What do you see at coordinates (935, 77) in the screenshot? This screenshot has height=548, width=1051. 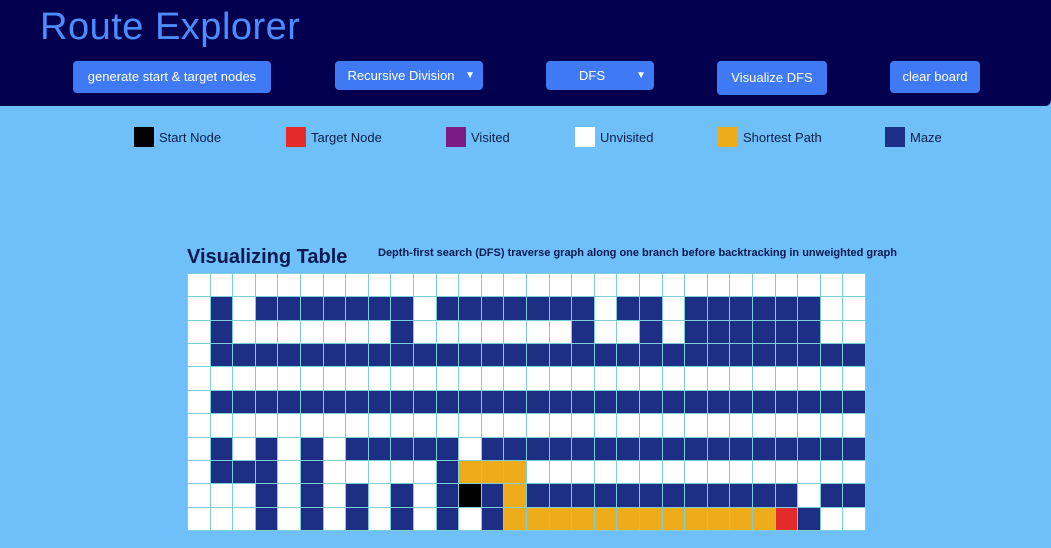 I see `clear-board-button: clear board` at bounding box center [935, 77].